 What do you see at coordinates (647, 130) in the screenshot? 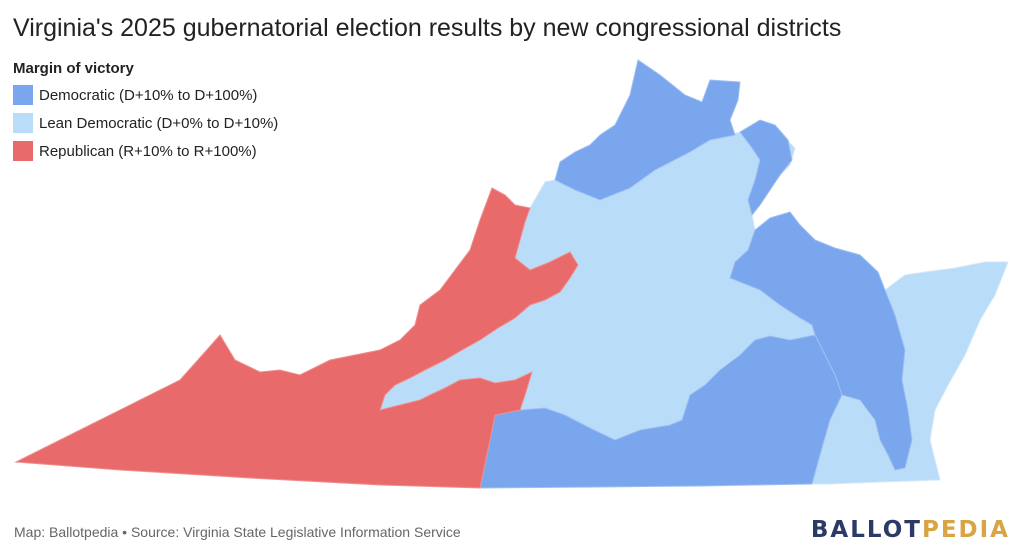
I see `district-democratic-north` at bounding box center [647, 130].